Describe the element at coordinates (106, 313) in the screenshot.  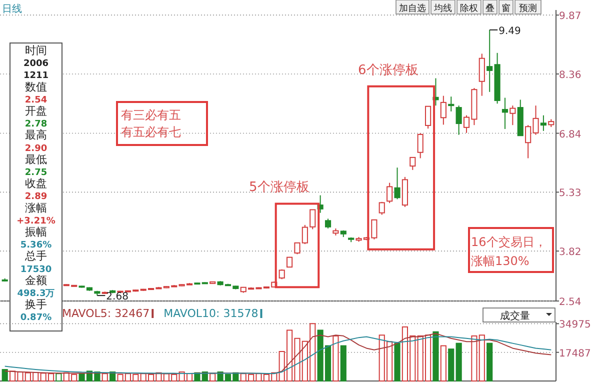
I see `legend-label: MAVOL5: 32467` at that location.